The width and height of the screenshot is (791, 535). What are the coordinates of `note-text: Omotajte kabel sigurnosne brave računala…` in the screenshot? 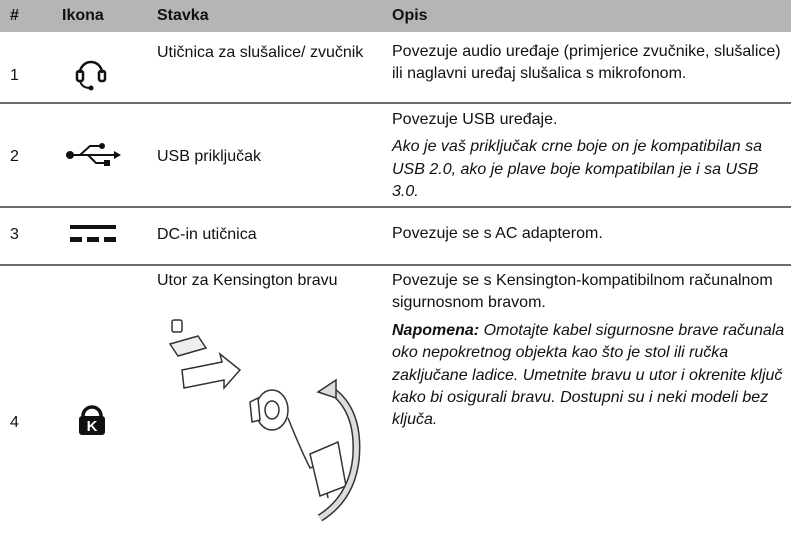 It's located at (588, 375).